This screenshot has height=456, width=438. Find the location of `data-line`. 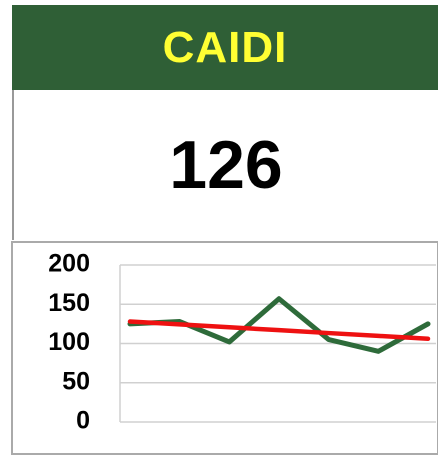

data-line is located at coordinates (279, 325).